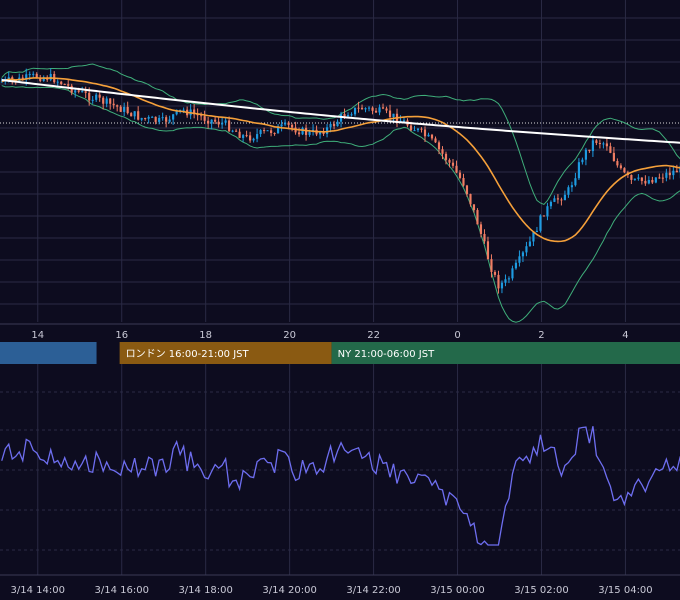 The width and height of the screenshot is (680, 600). Describe the element at coordinates (205, 590) in the screenshot. I see `date-axis-label: 3/14 18:00` at that location.